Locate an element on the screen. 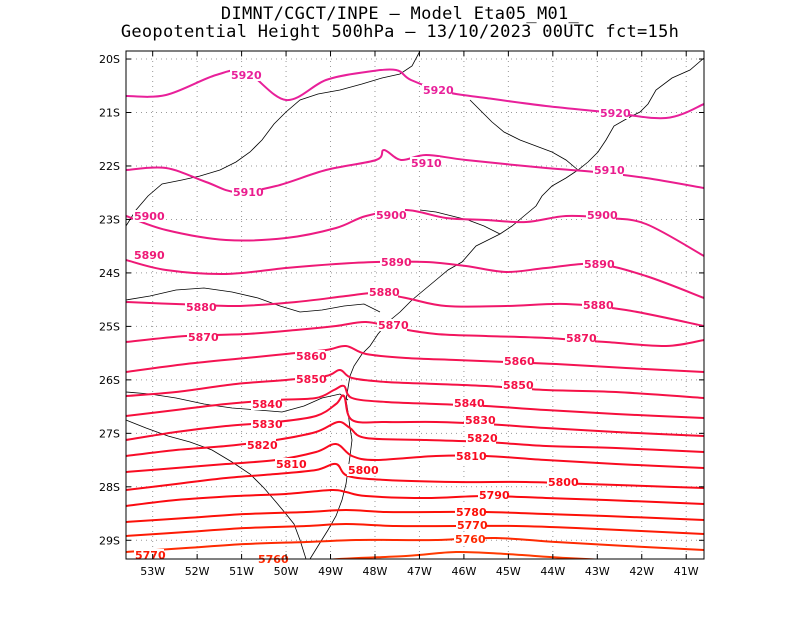  lat-tick-label: 29S is located at coordinates (109, 540).